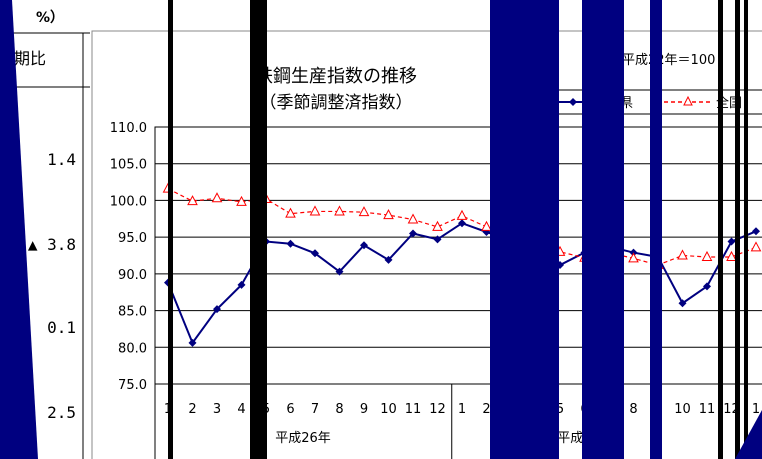 This screenshot has width=762, height=459. What do you see at coordinates (217, 409) in the screenshot?
I see `x-tick-label: 3` at bounding box center [217, 409].